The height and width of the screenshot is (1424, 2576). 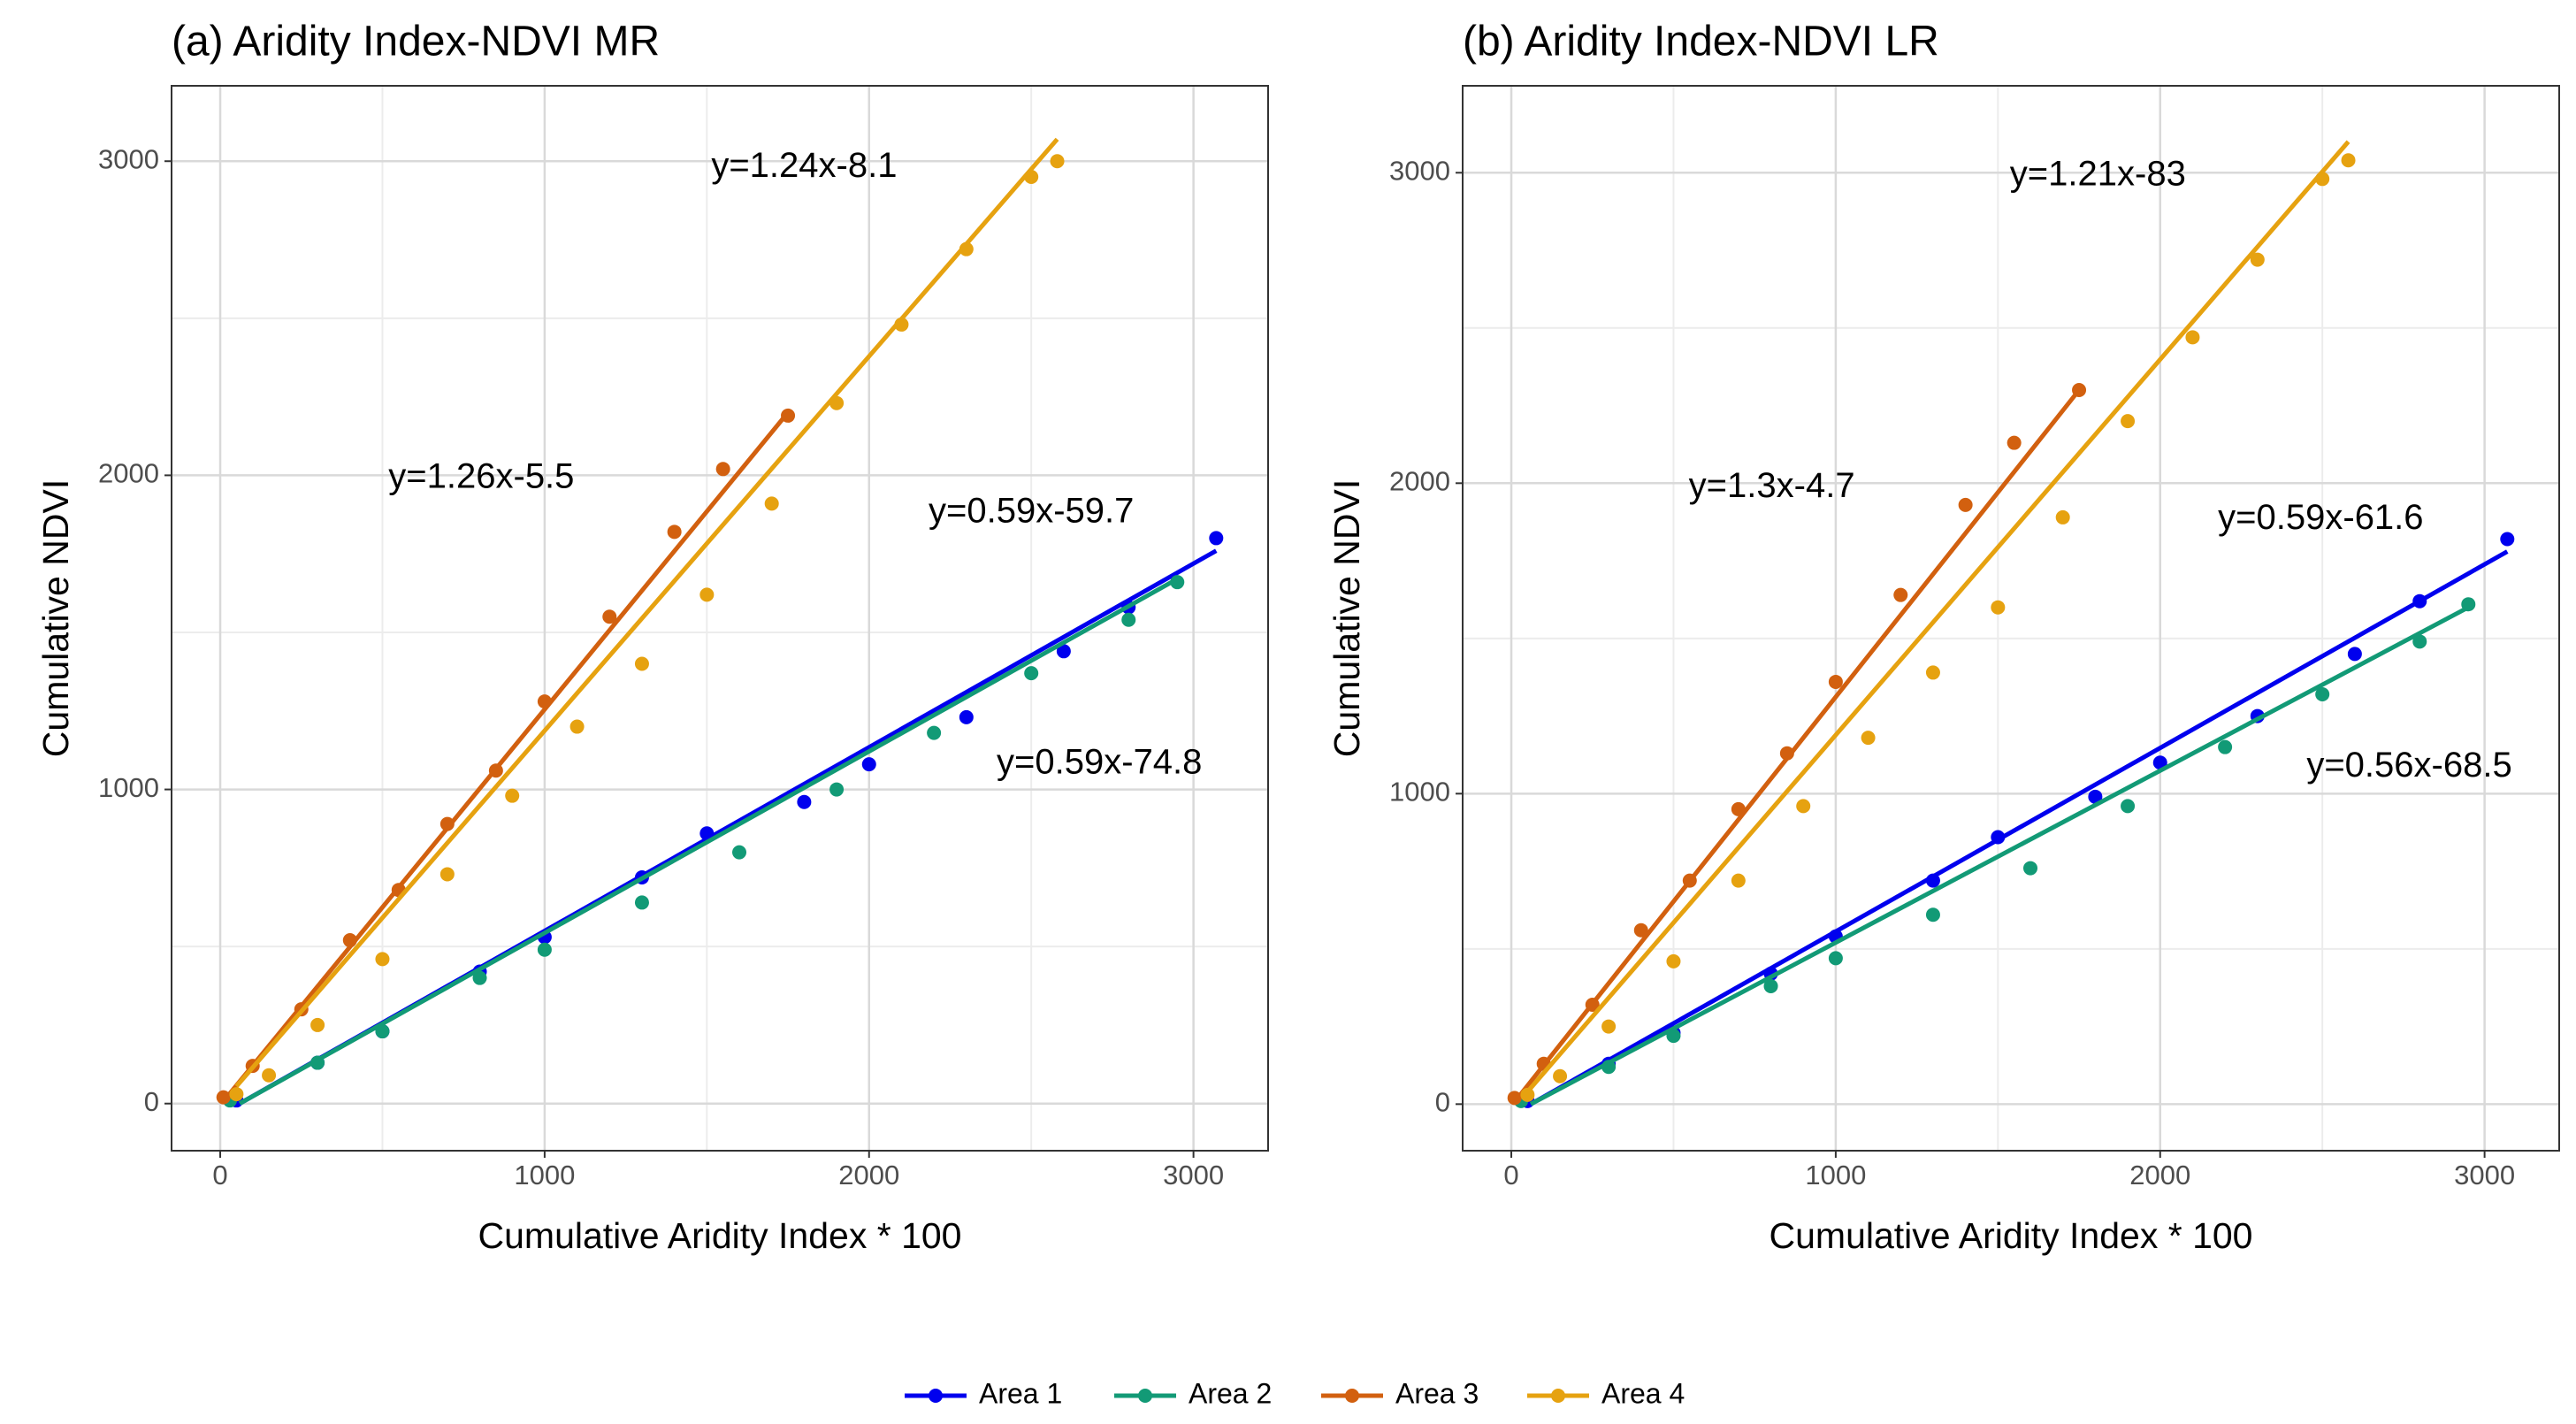 I want to click on legend-label: Area 4, so click(x=1643, y=1393).